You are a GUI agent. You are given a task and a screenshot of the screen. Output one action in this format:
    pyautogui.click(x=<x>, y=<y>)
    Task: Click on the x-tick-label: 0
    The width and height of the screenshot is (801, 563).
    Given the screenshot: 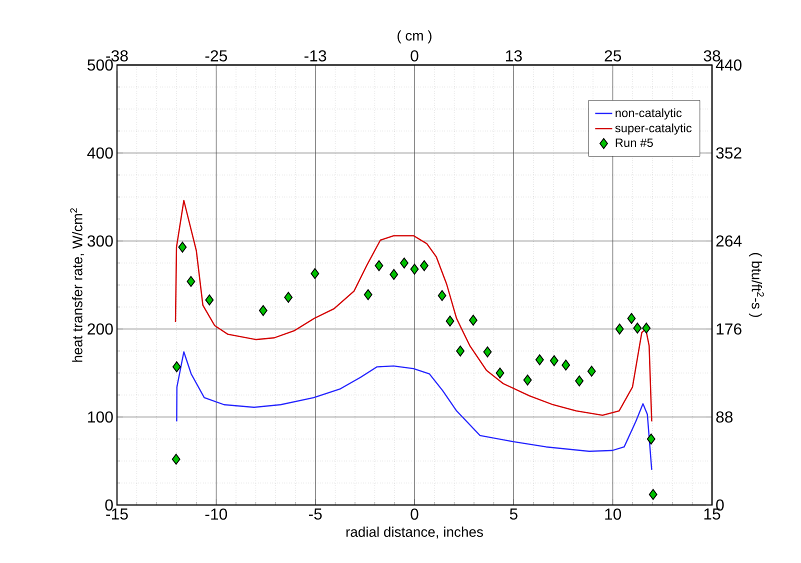 What is the action you would take?
    pyautogui.click(x=414, y=514)
    